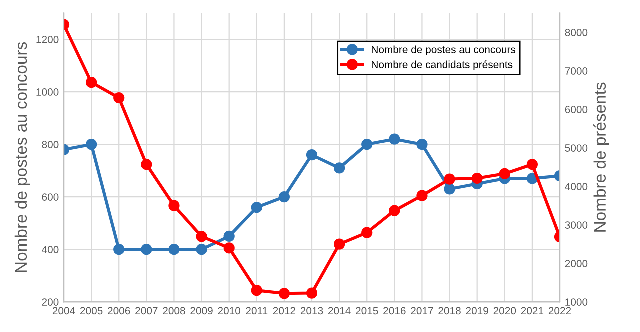  I want to click on x-tick-label: 2021, so click(532, 311).